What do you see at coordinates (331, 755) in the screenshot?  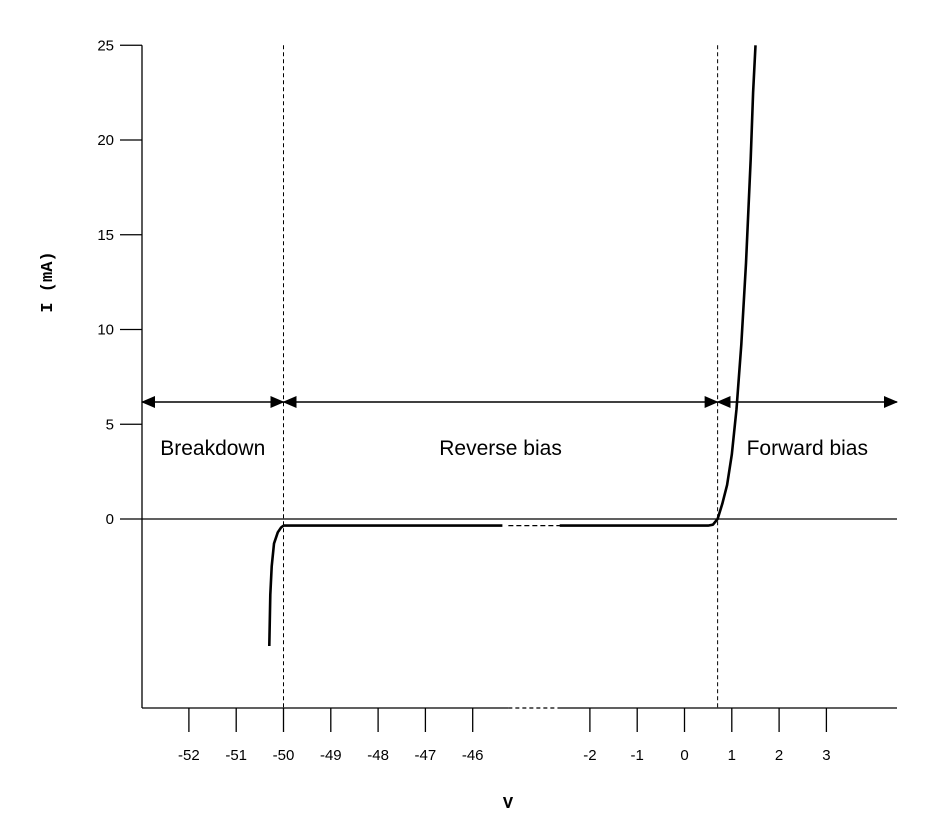 I see `x-tick-label: -49` at bounding box center [331, 755].